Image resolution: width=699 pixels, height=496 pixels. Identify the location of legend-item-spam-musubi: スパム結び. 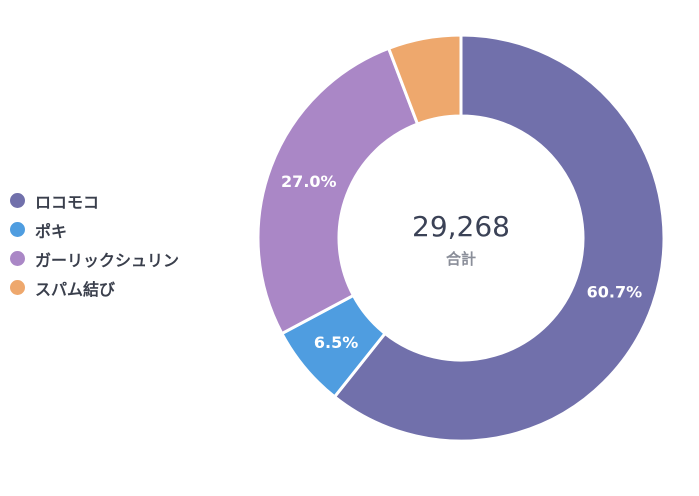
(94, 287).